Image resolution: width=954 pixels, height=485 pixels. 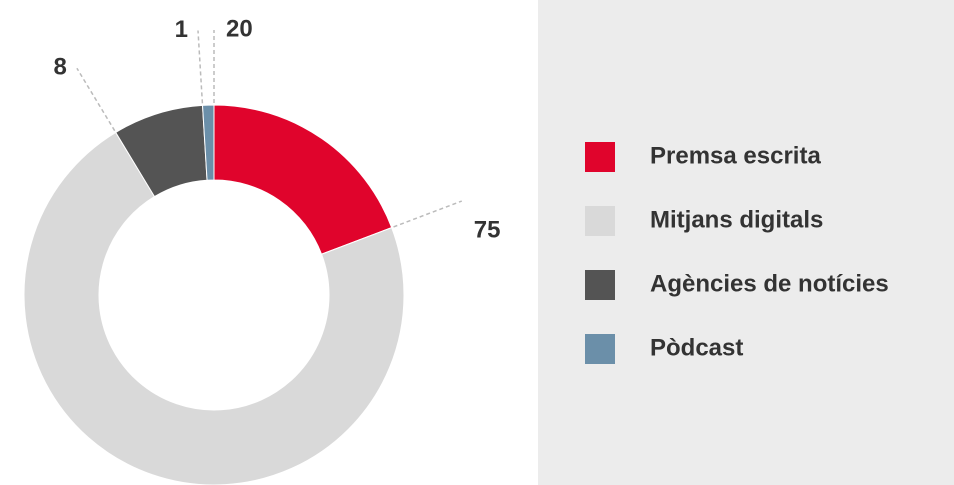 What do you see at coordinates (769, 283) in the screenshot?
I see `legend-label: Agències de notícies` at bounding box center [769, 283].